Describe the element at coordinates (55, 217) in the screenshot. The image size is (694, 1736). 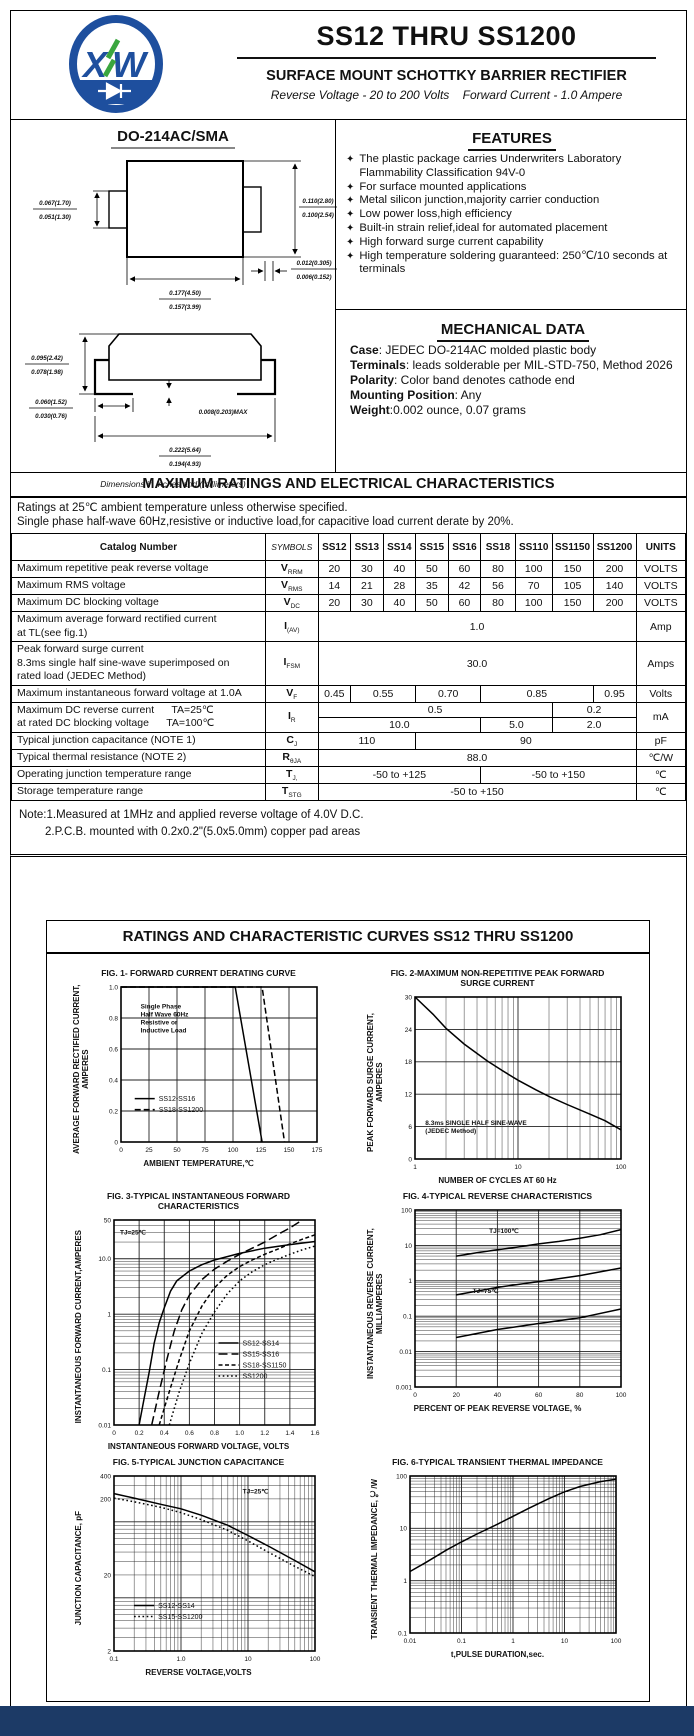
I see `dim-tab-height-mm: 0.051(1.30)` at that location.